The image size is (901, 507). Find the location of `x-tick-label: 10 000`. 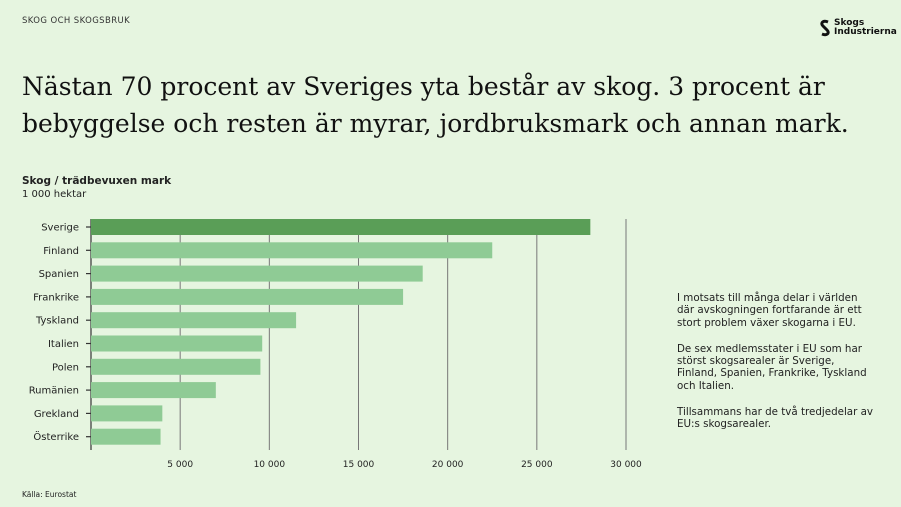

x-tick-label: 10 000 is located at coordinates (270, 465).